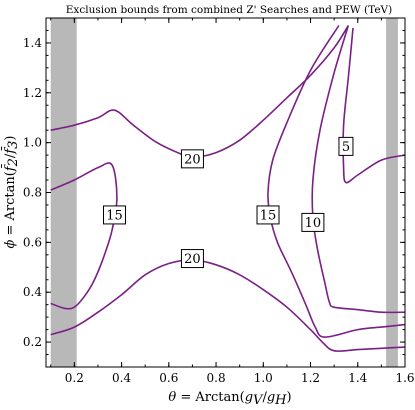  What do you see at coordinates (168, 378) in the screenshot?
I see `x-tick-label: 0.6` at bounding box center [168, 378].